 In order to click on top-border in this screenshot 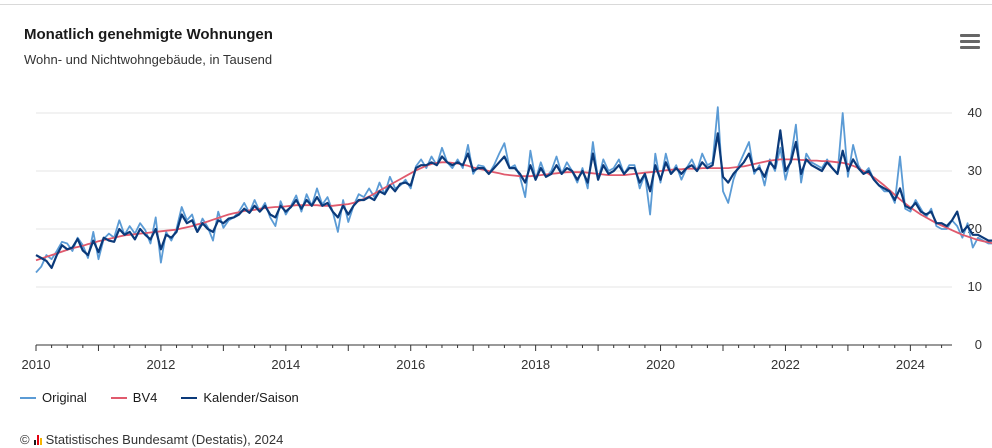, I will do `click(496, 2)`.